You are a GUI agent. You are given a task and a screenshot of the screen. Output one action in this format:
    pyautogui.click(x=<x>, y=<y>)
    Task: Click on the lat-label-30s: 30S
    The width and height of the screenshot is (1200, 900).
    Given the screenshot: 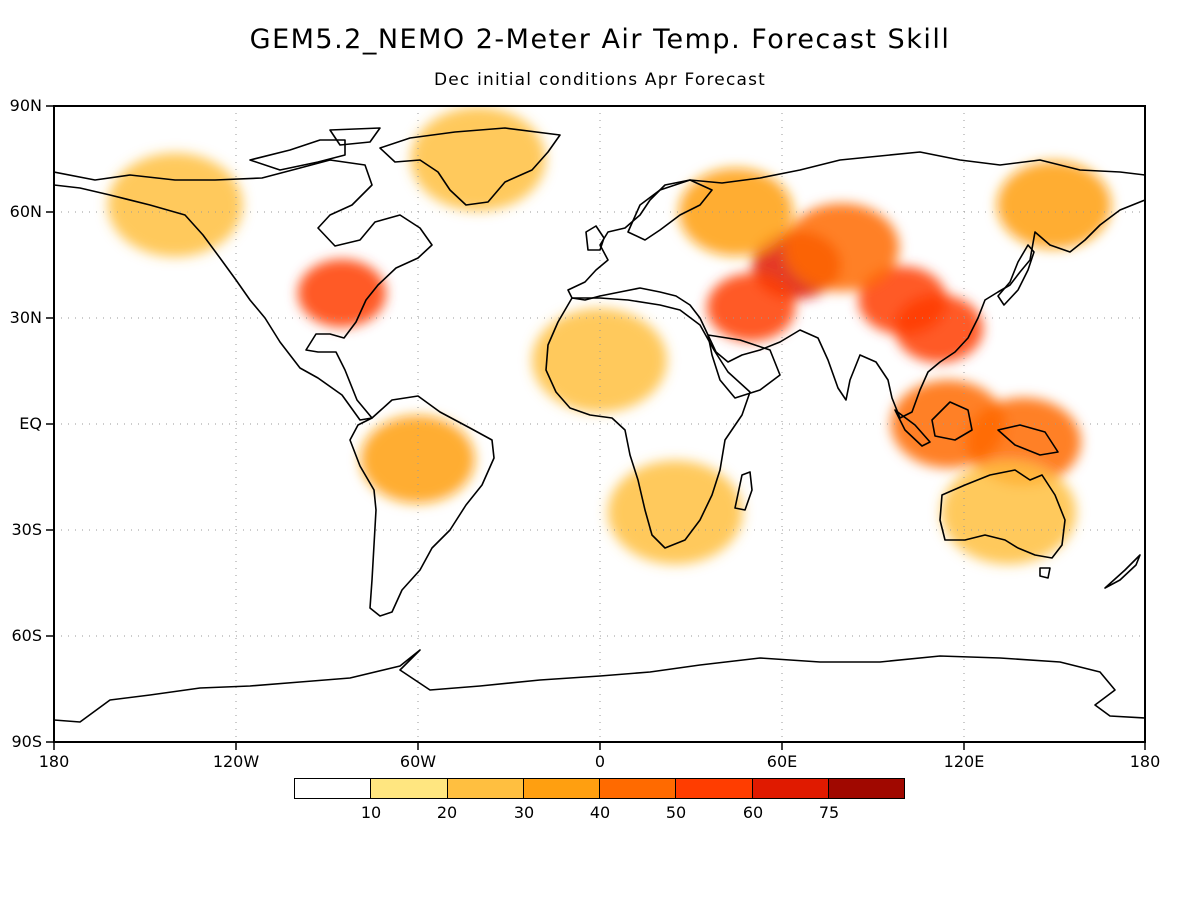 What is the action you would take?
    pyautogui.click(x=26, y=529)
    